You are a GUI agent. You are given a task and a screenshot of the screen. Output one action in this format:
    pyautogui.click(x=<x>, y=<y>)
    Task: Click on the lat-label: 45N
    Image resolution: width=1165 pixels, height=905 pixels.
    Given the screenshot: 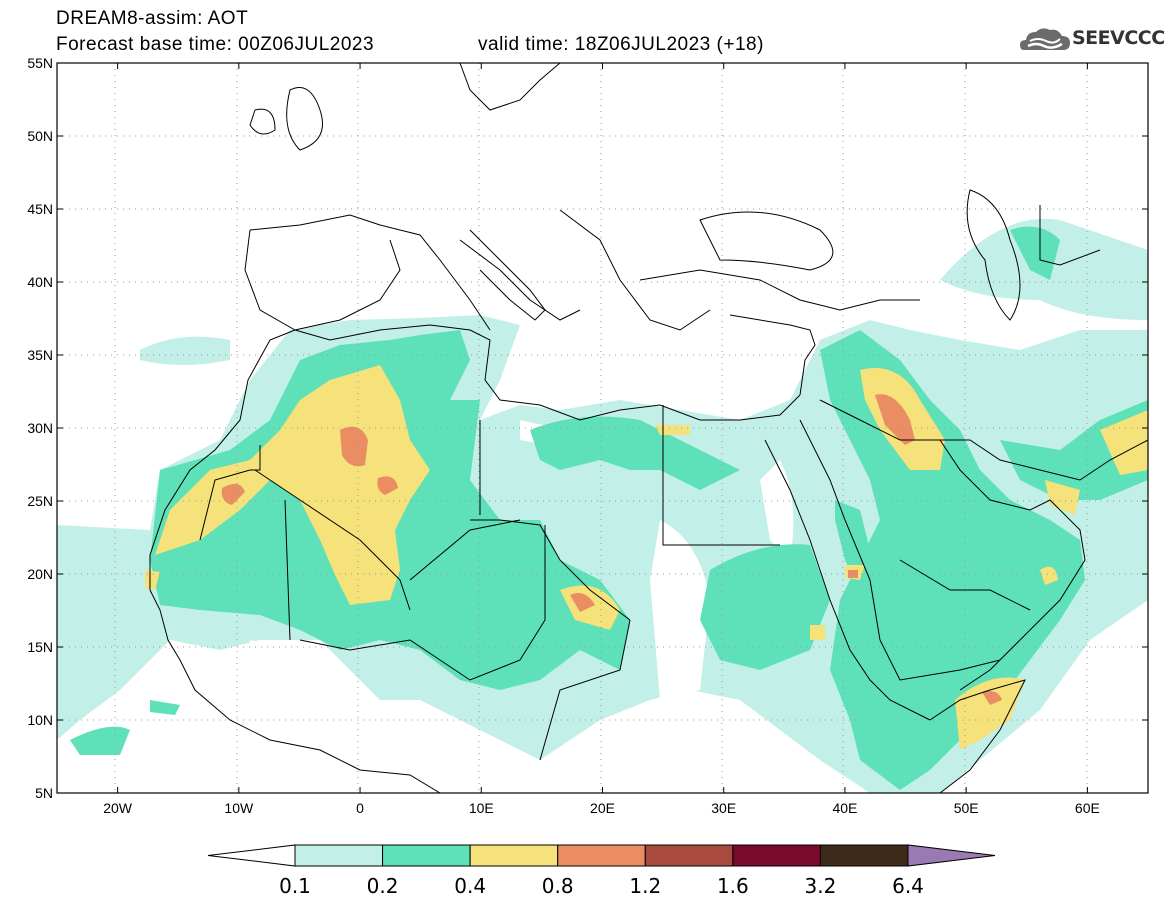 What is the action you would take?
    pyautogui.click(x=40, y=209)
    